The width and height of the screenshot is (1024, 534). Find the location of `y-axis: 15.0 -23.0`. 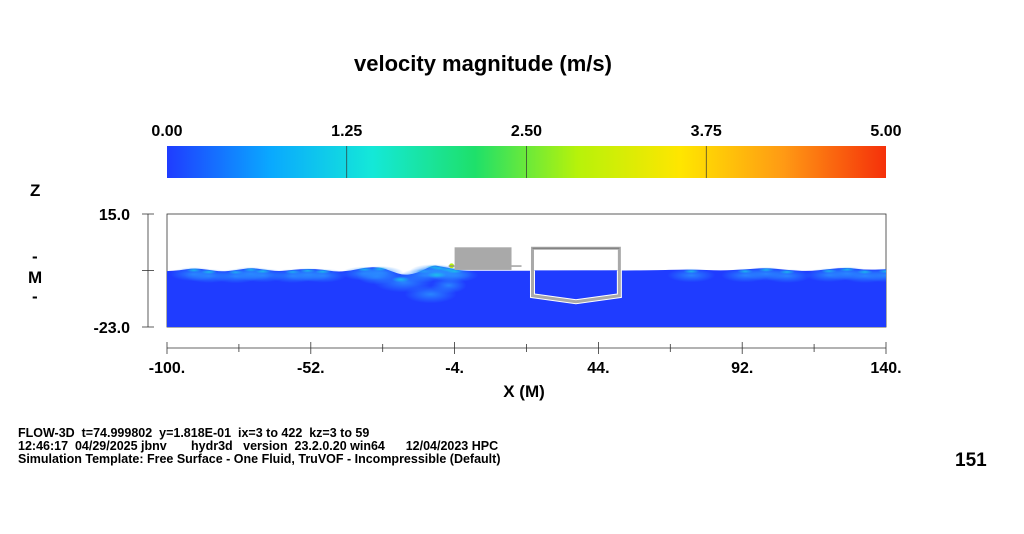

y-axis: 15.0 -23.0 is located at coordinates (124, 272).